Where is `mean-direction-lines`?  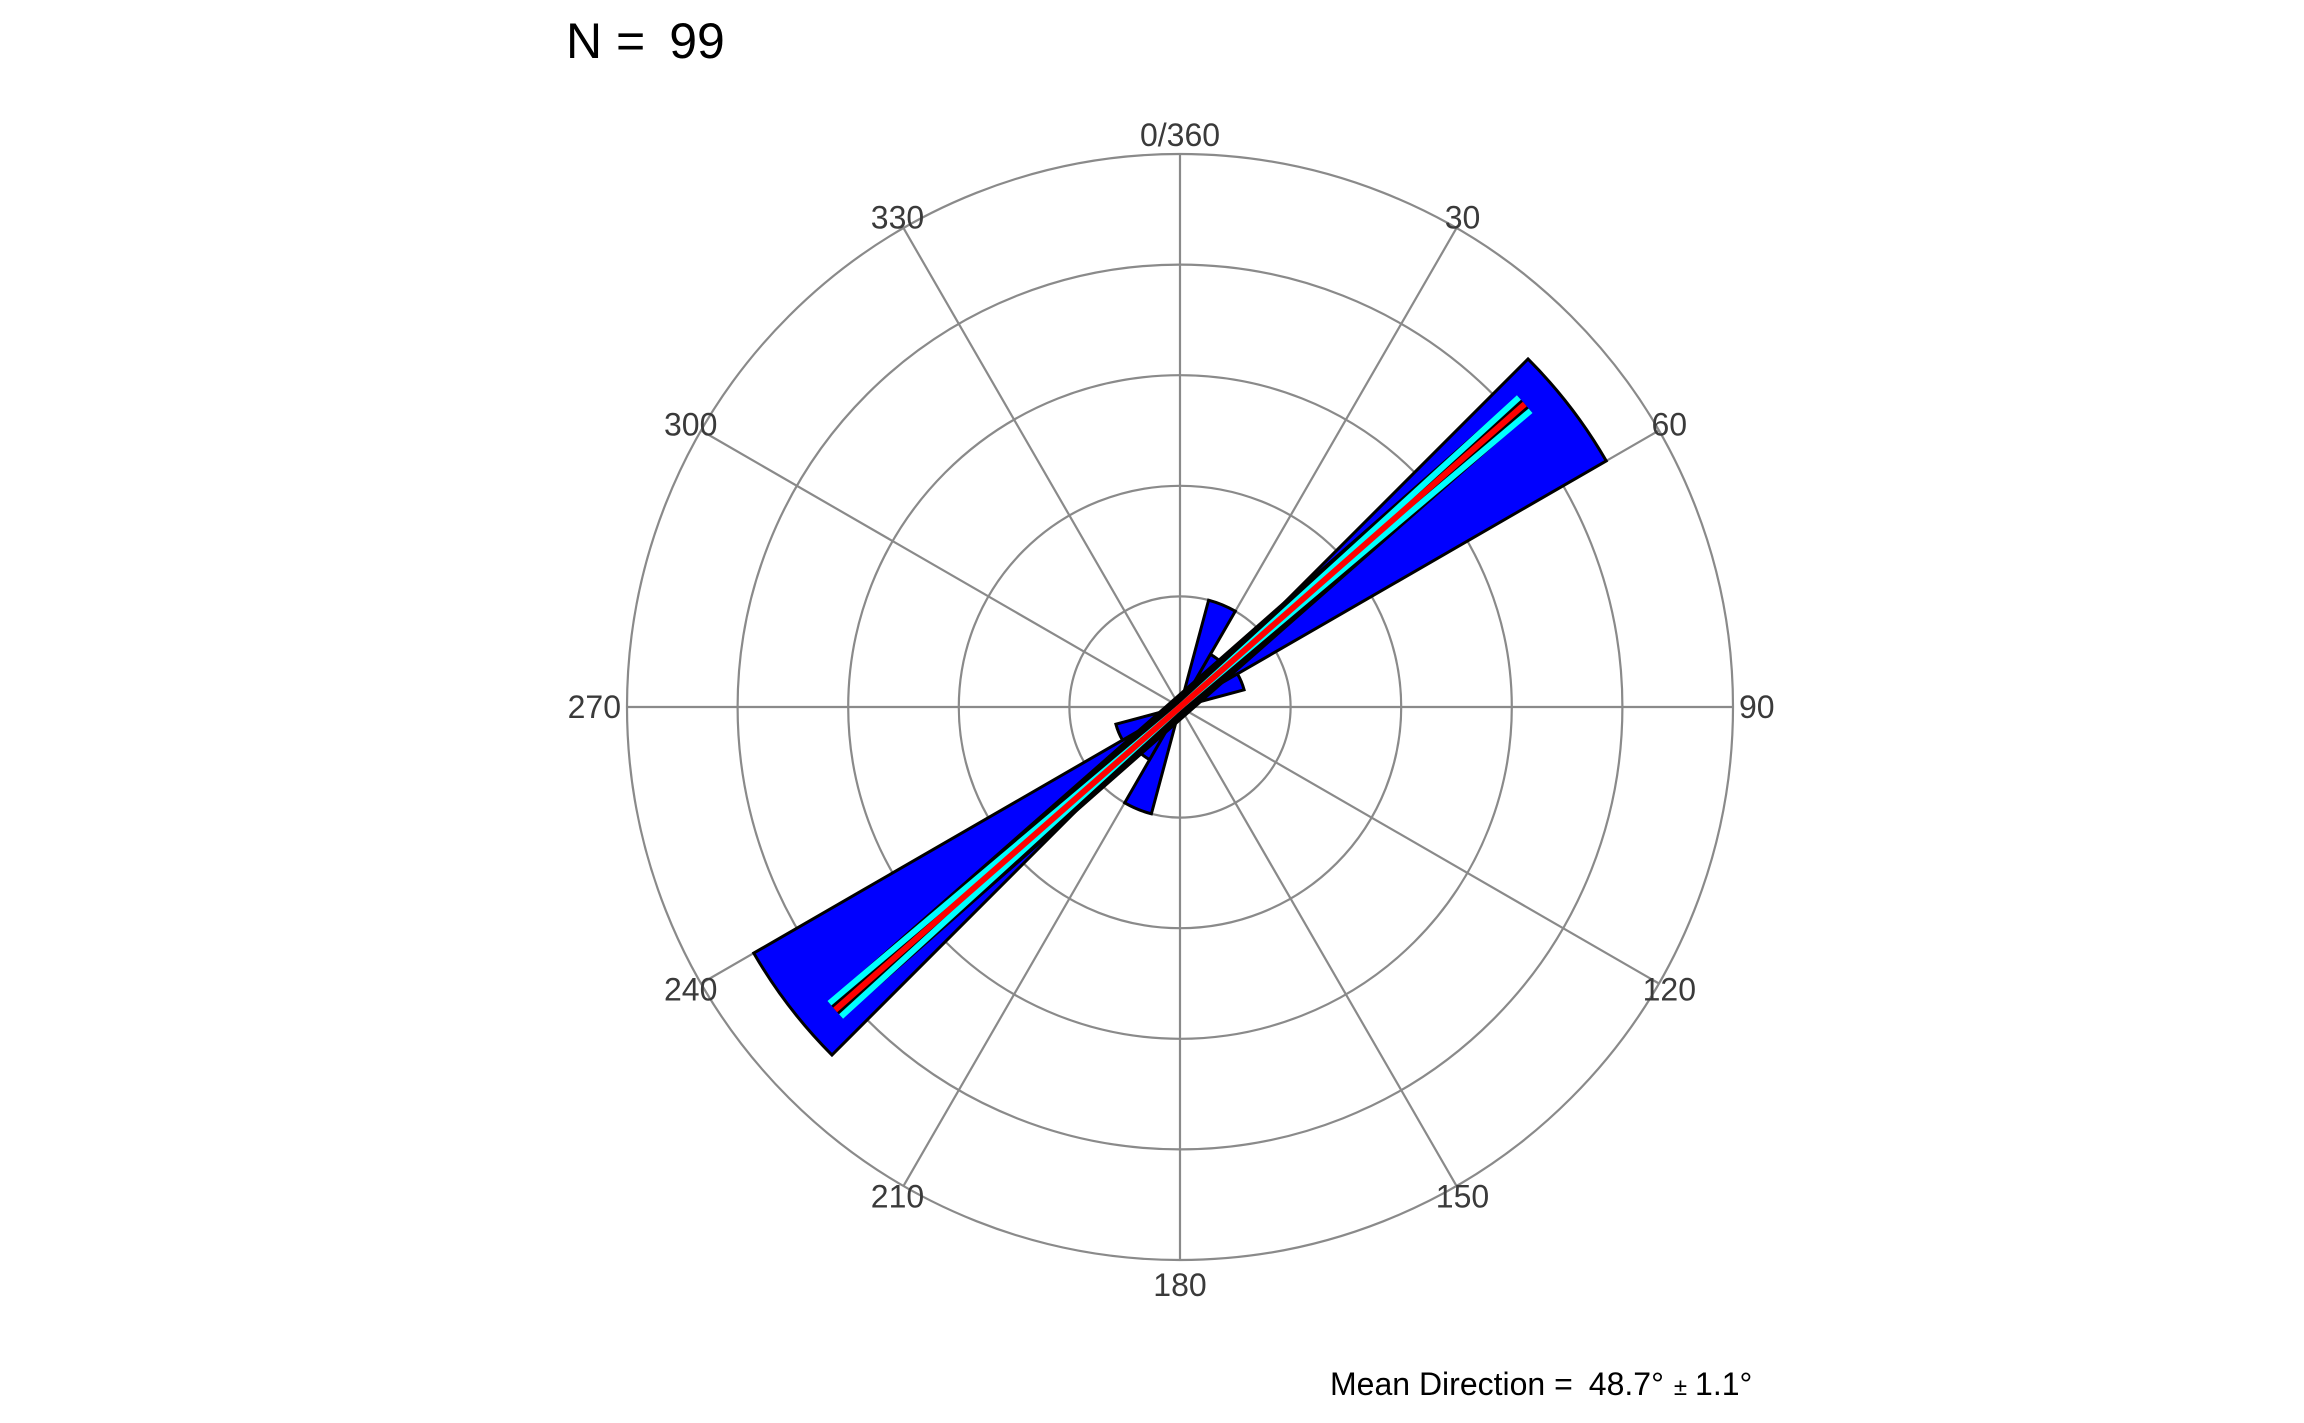 mean-direction-lines is located at coordinates (1180, 707).